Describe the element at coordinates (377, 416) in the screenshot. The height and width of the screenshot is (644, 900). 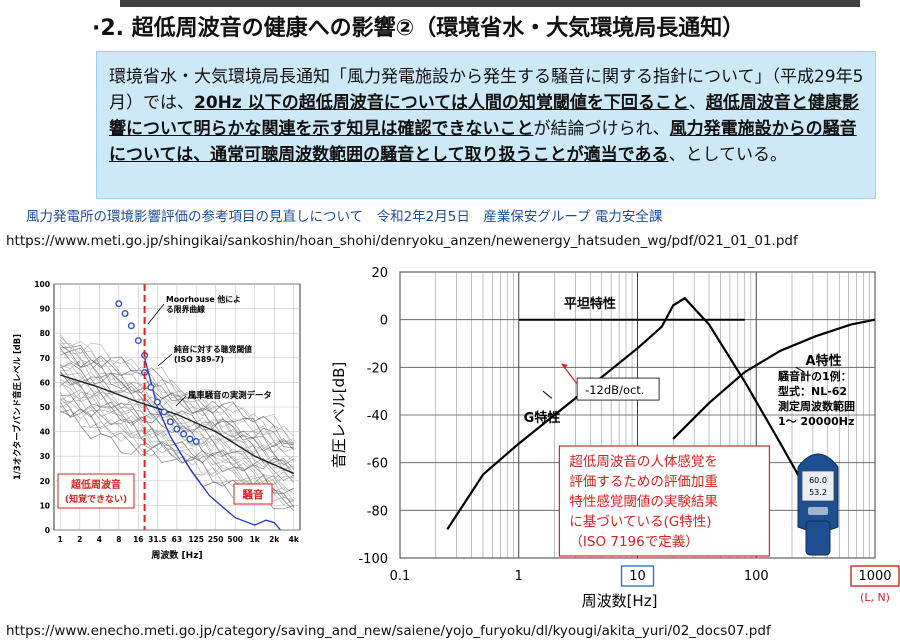
I see `y-tick-label: -40` at that location.